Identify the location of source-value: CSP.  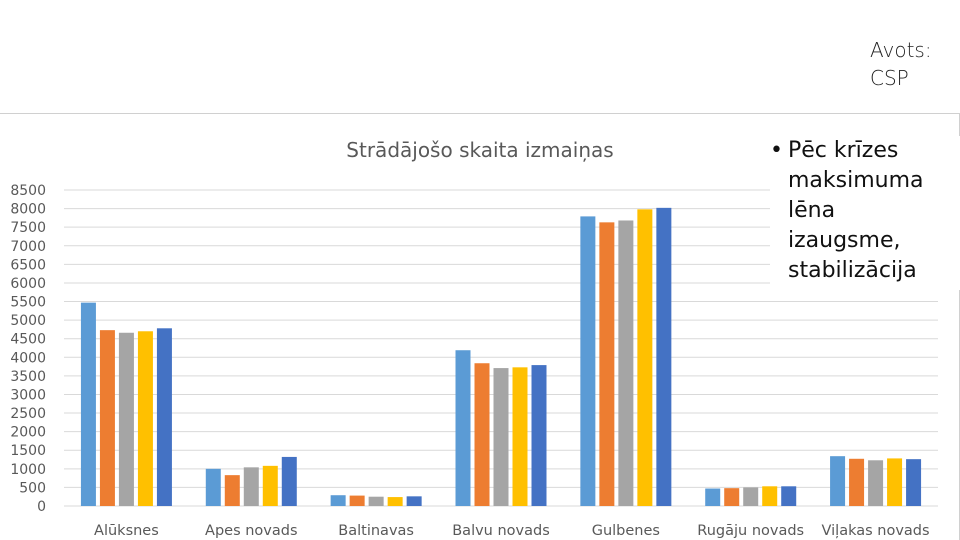
(889, 78).